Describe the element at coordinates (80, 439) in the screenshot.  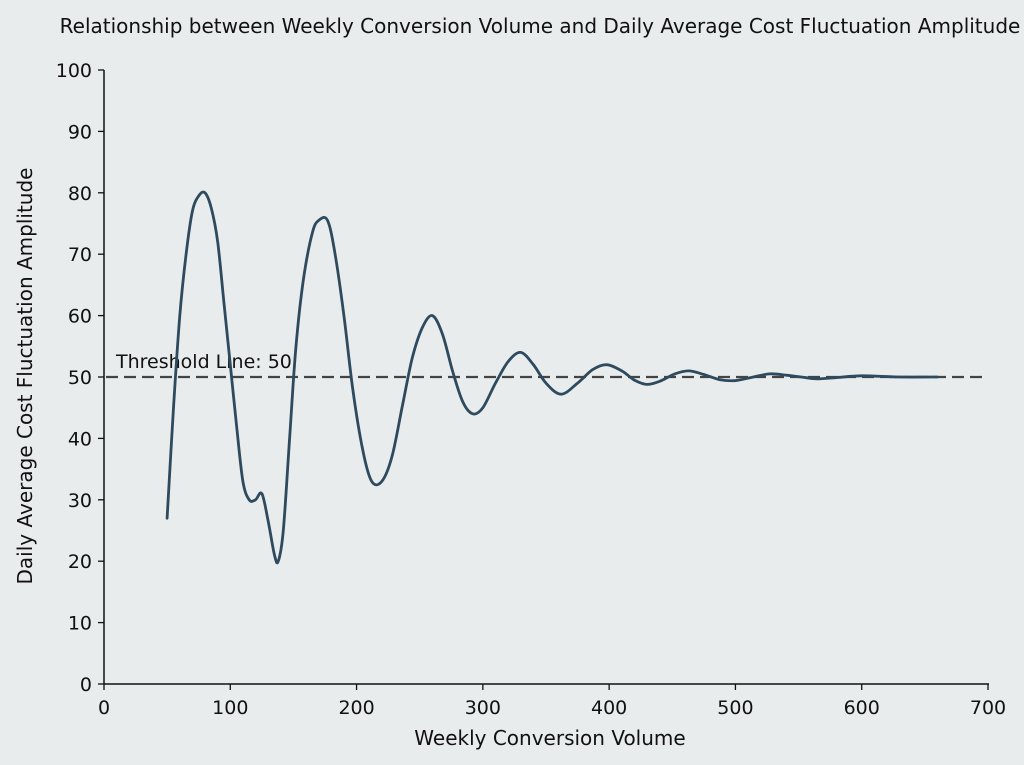
I see `y-tick-label: 40` at that location.